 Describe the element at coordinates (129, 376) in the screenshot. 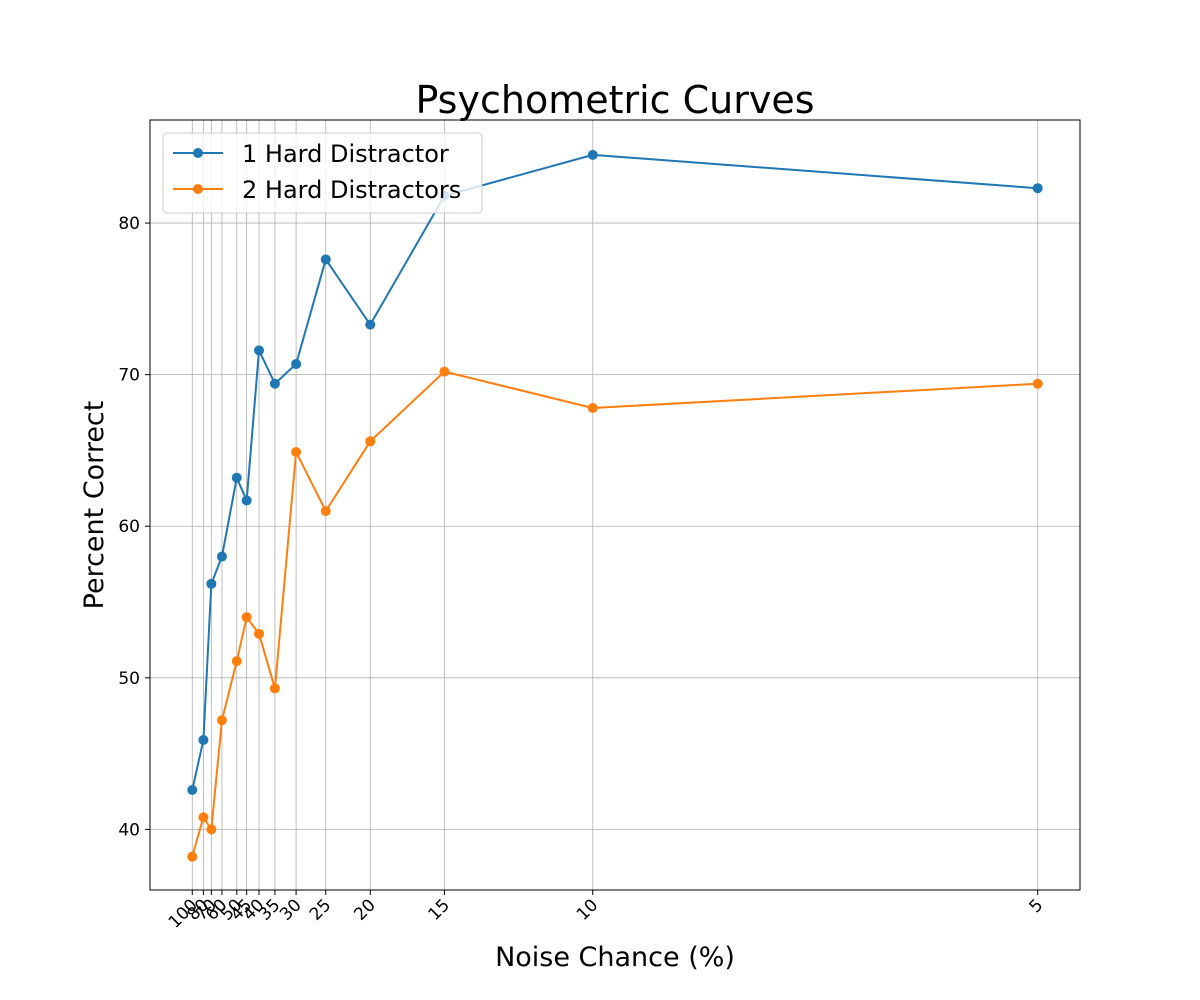

I see `y-tick-label: 70` at that location.